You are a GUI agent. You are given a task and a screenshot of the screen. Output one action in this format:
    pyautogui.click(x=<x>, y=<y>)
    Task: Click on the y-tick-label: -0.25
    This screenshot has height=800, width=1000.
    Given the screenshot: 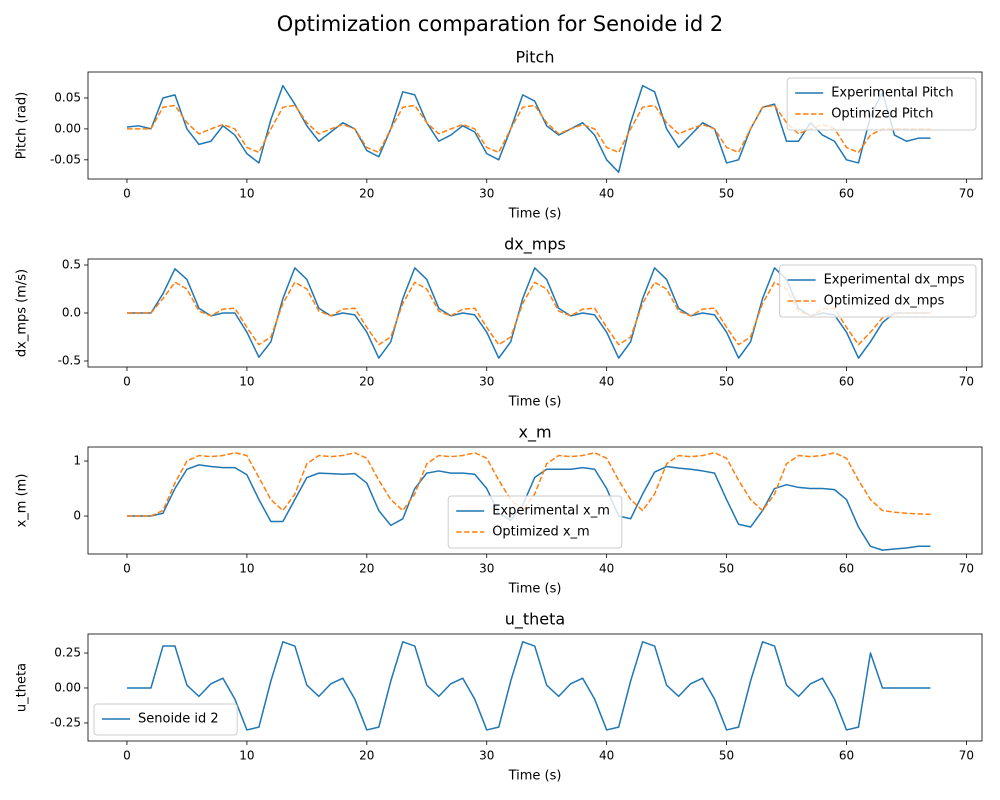 What is the action you would take?
    pyautogui.click(x=65, y=722)
    